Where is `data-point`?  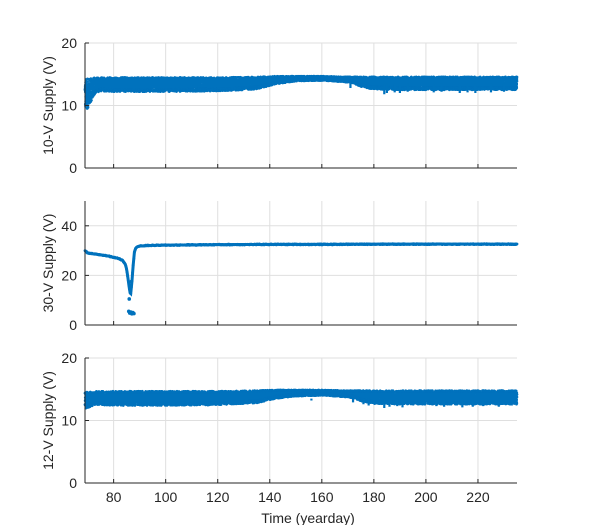 data-point is located at coordinates (88, 107).